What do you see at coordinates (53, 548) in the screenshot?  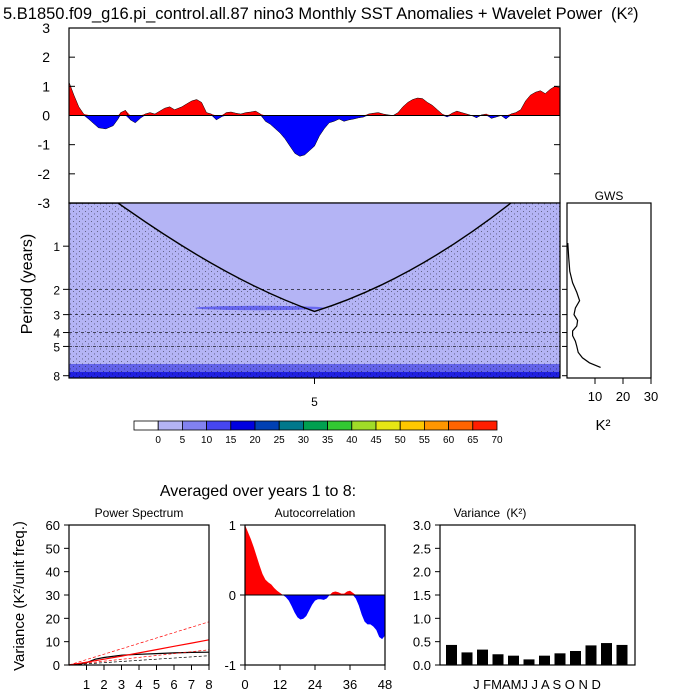 I see `power-spectrum-y-tick-label: 50` at bounding box center [53, 548].